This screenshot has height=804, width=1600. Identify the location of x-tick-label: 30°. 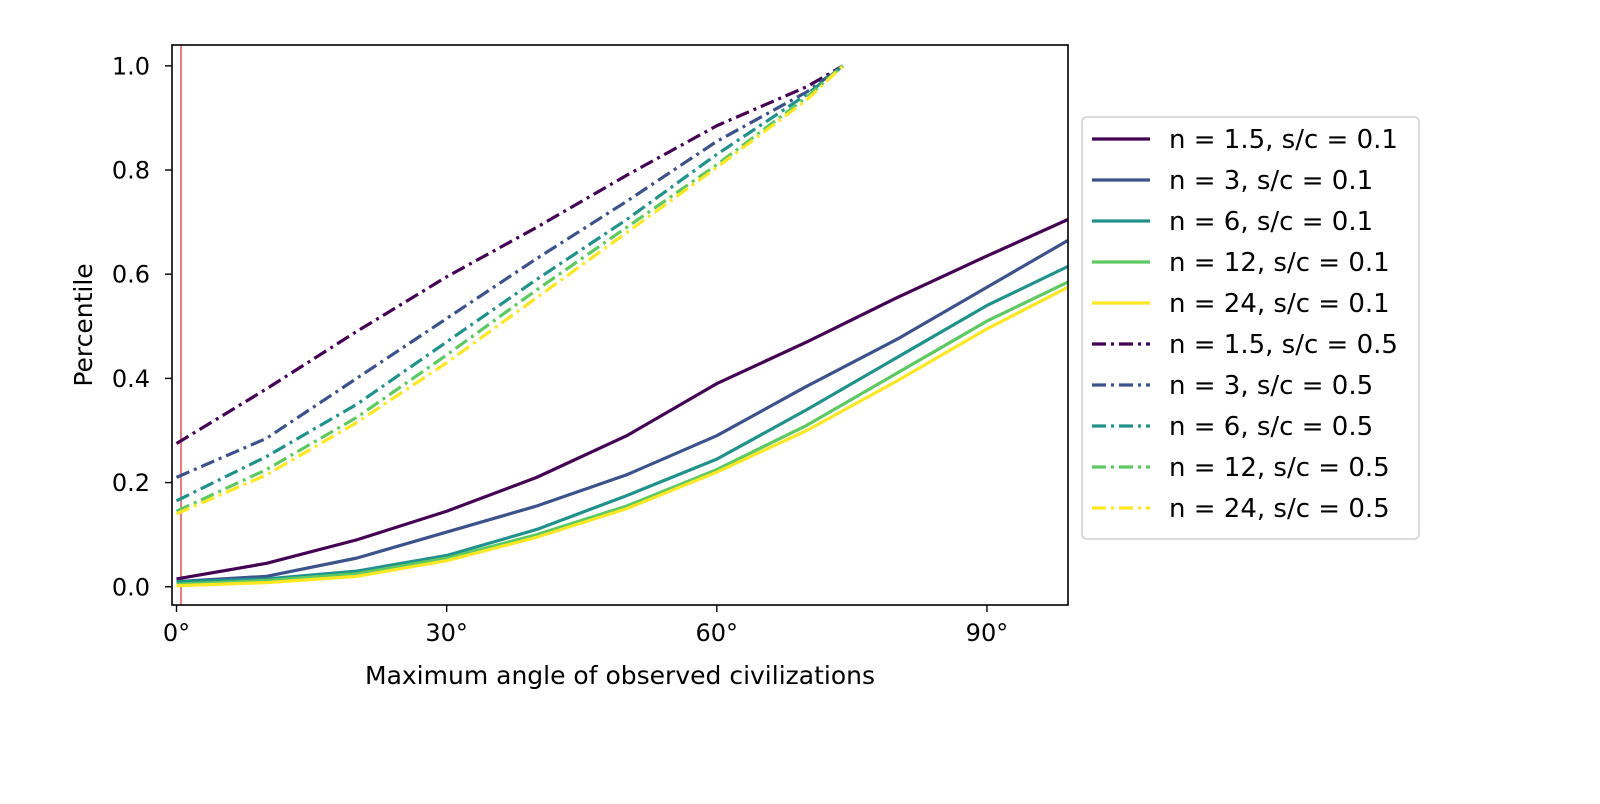
(446, 633).